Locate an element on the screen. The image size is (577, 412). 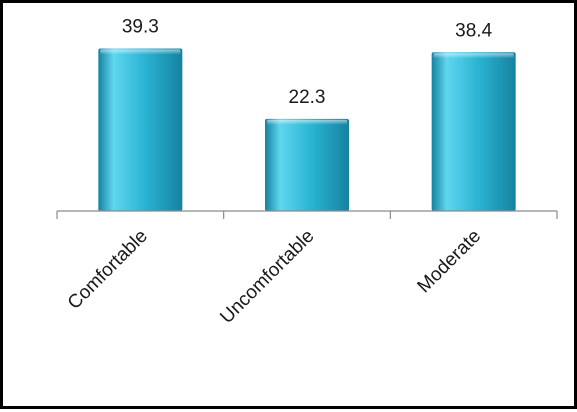
category-label: Comfortable is located at coordinates (108, 270).